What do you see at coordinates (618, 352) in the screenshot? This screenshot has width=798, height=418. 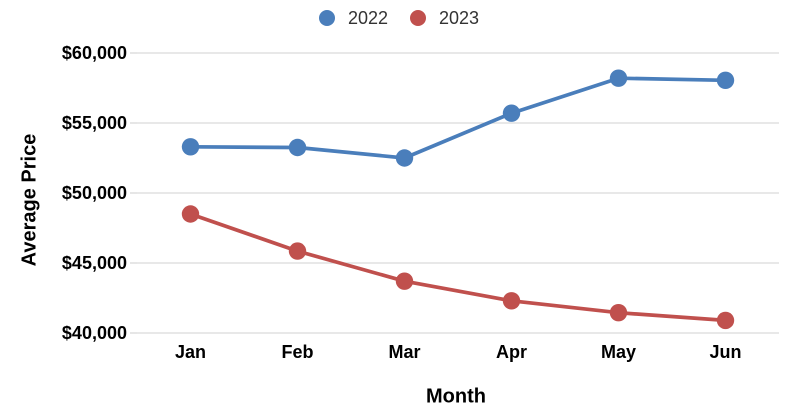 I see `x-tick-label-may: May` at bounding box center [618, 352].